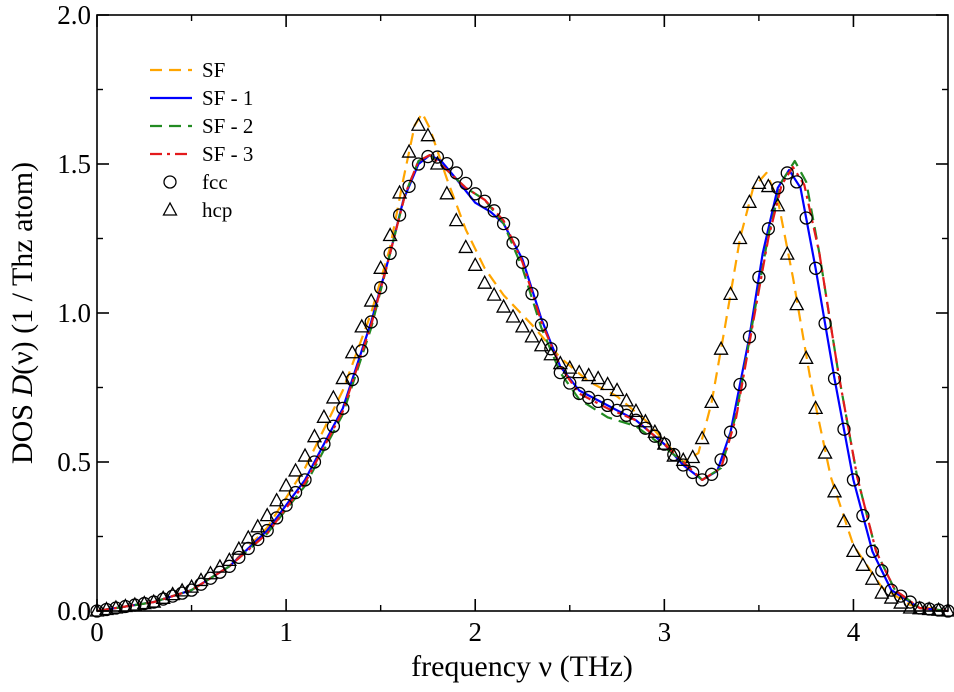 The height and width of the screenshot is (692, 954). I want to click on legend-swatch, so click(170, 182).